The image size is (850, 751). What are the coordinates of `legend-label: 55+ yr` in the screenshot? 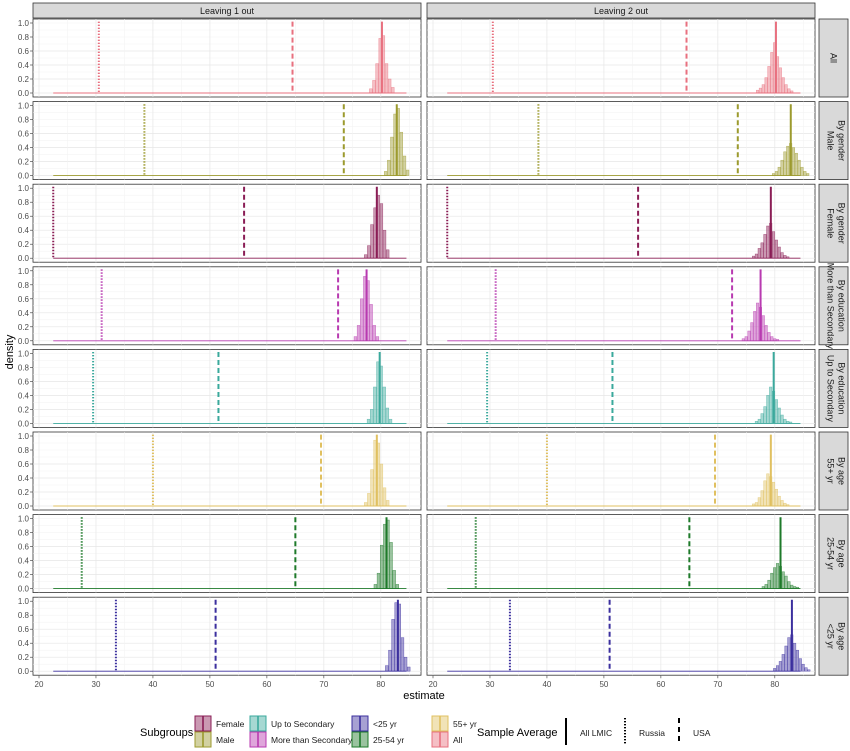 It's located at (465, 724).